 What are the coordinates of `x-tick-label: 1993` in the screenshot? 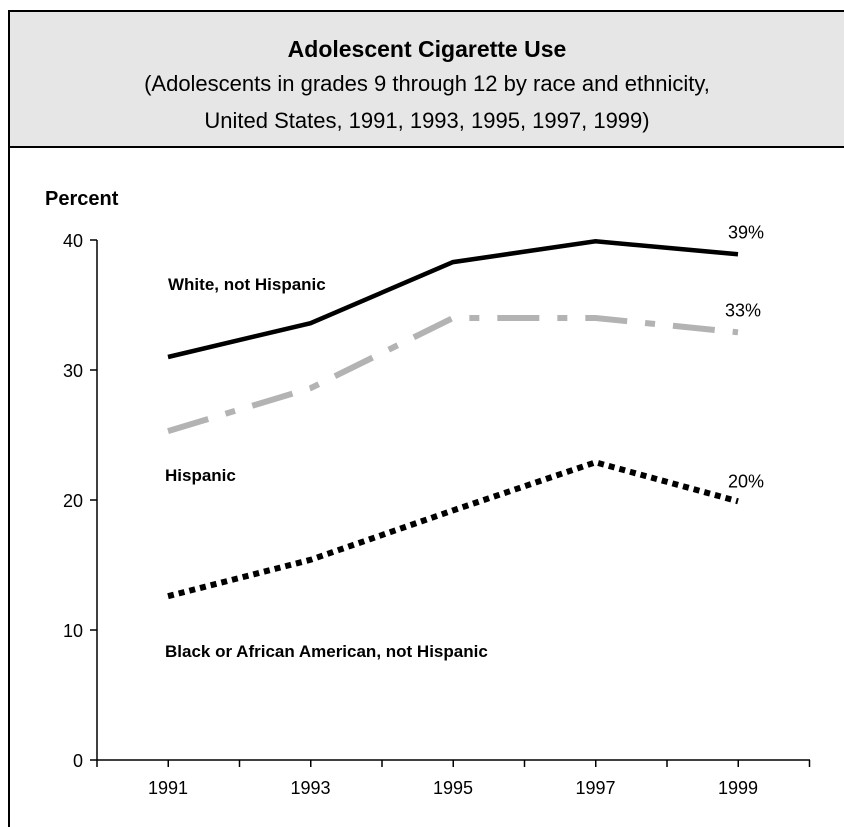 It's located at (310, 788).